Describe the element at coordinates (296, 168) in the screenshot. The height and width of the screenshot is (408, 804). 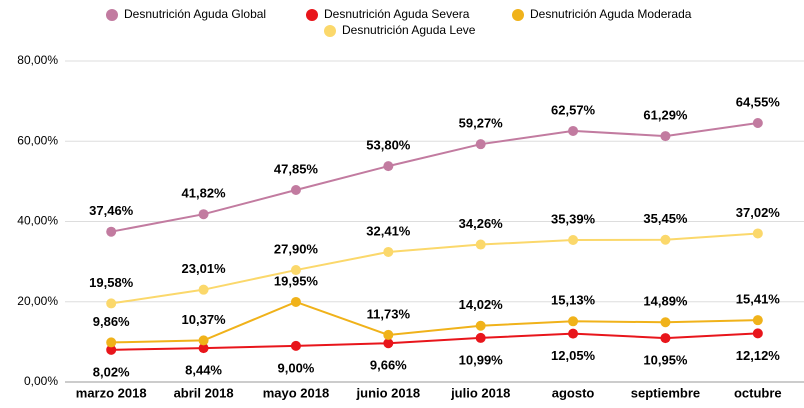
I see `data-label: 47,85%` at that location.